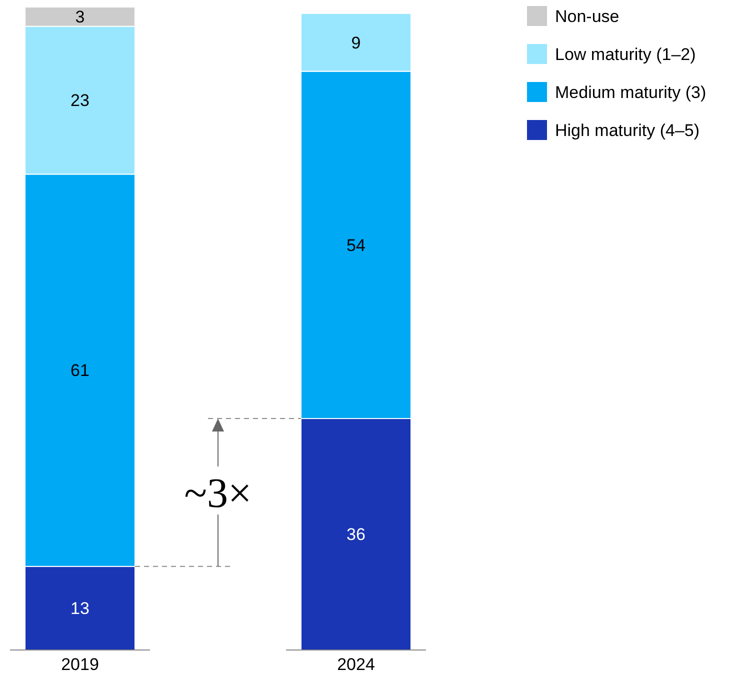  What do you see at coordinates (356, 245) in the screenshot?
I see `data-label: 54` at bounding box center [356, 245].